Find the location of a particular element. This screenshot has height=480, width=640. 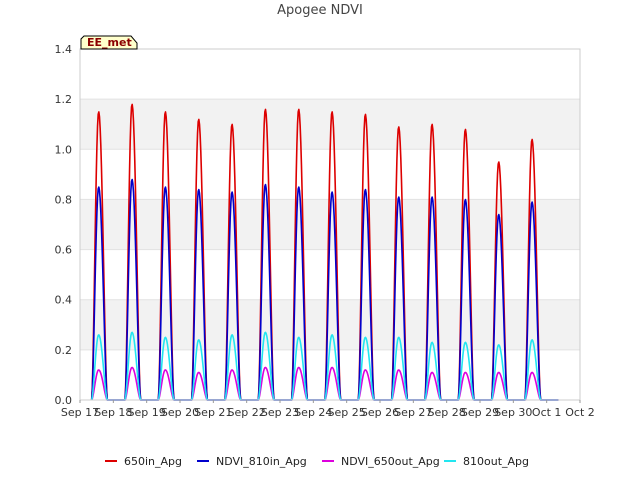

badge-box is located at coordinates (109, 42).